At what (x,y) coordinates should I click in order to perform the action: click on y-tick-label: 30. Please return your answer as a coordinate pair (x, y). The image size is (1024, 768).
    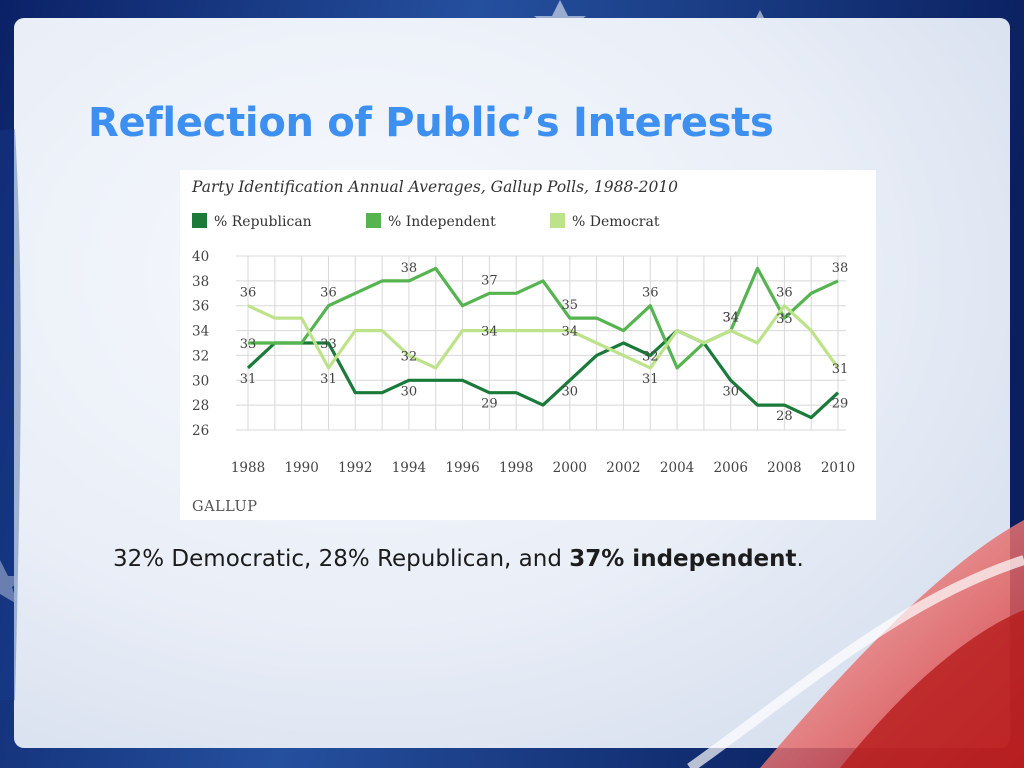
    Looking at the image, I should click on (200, 381).